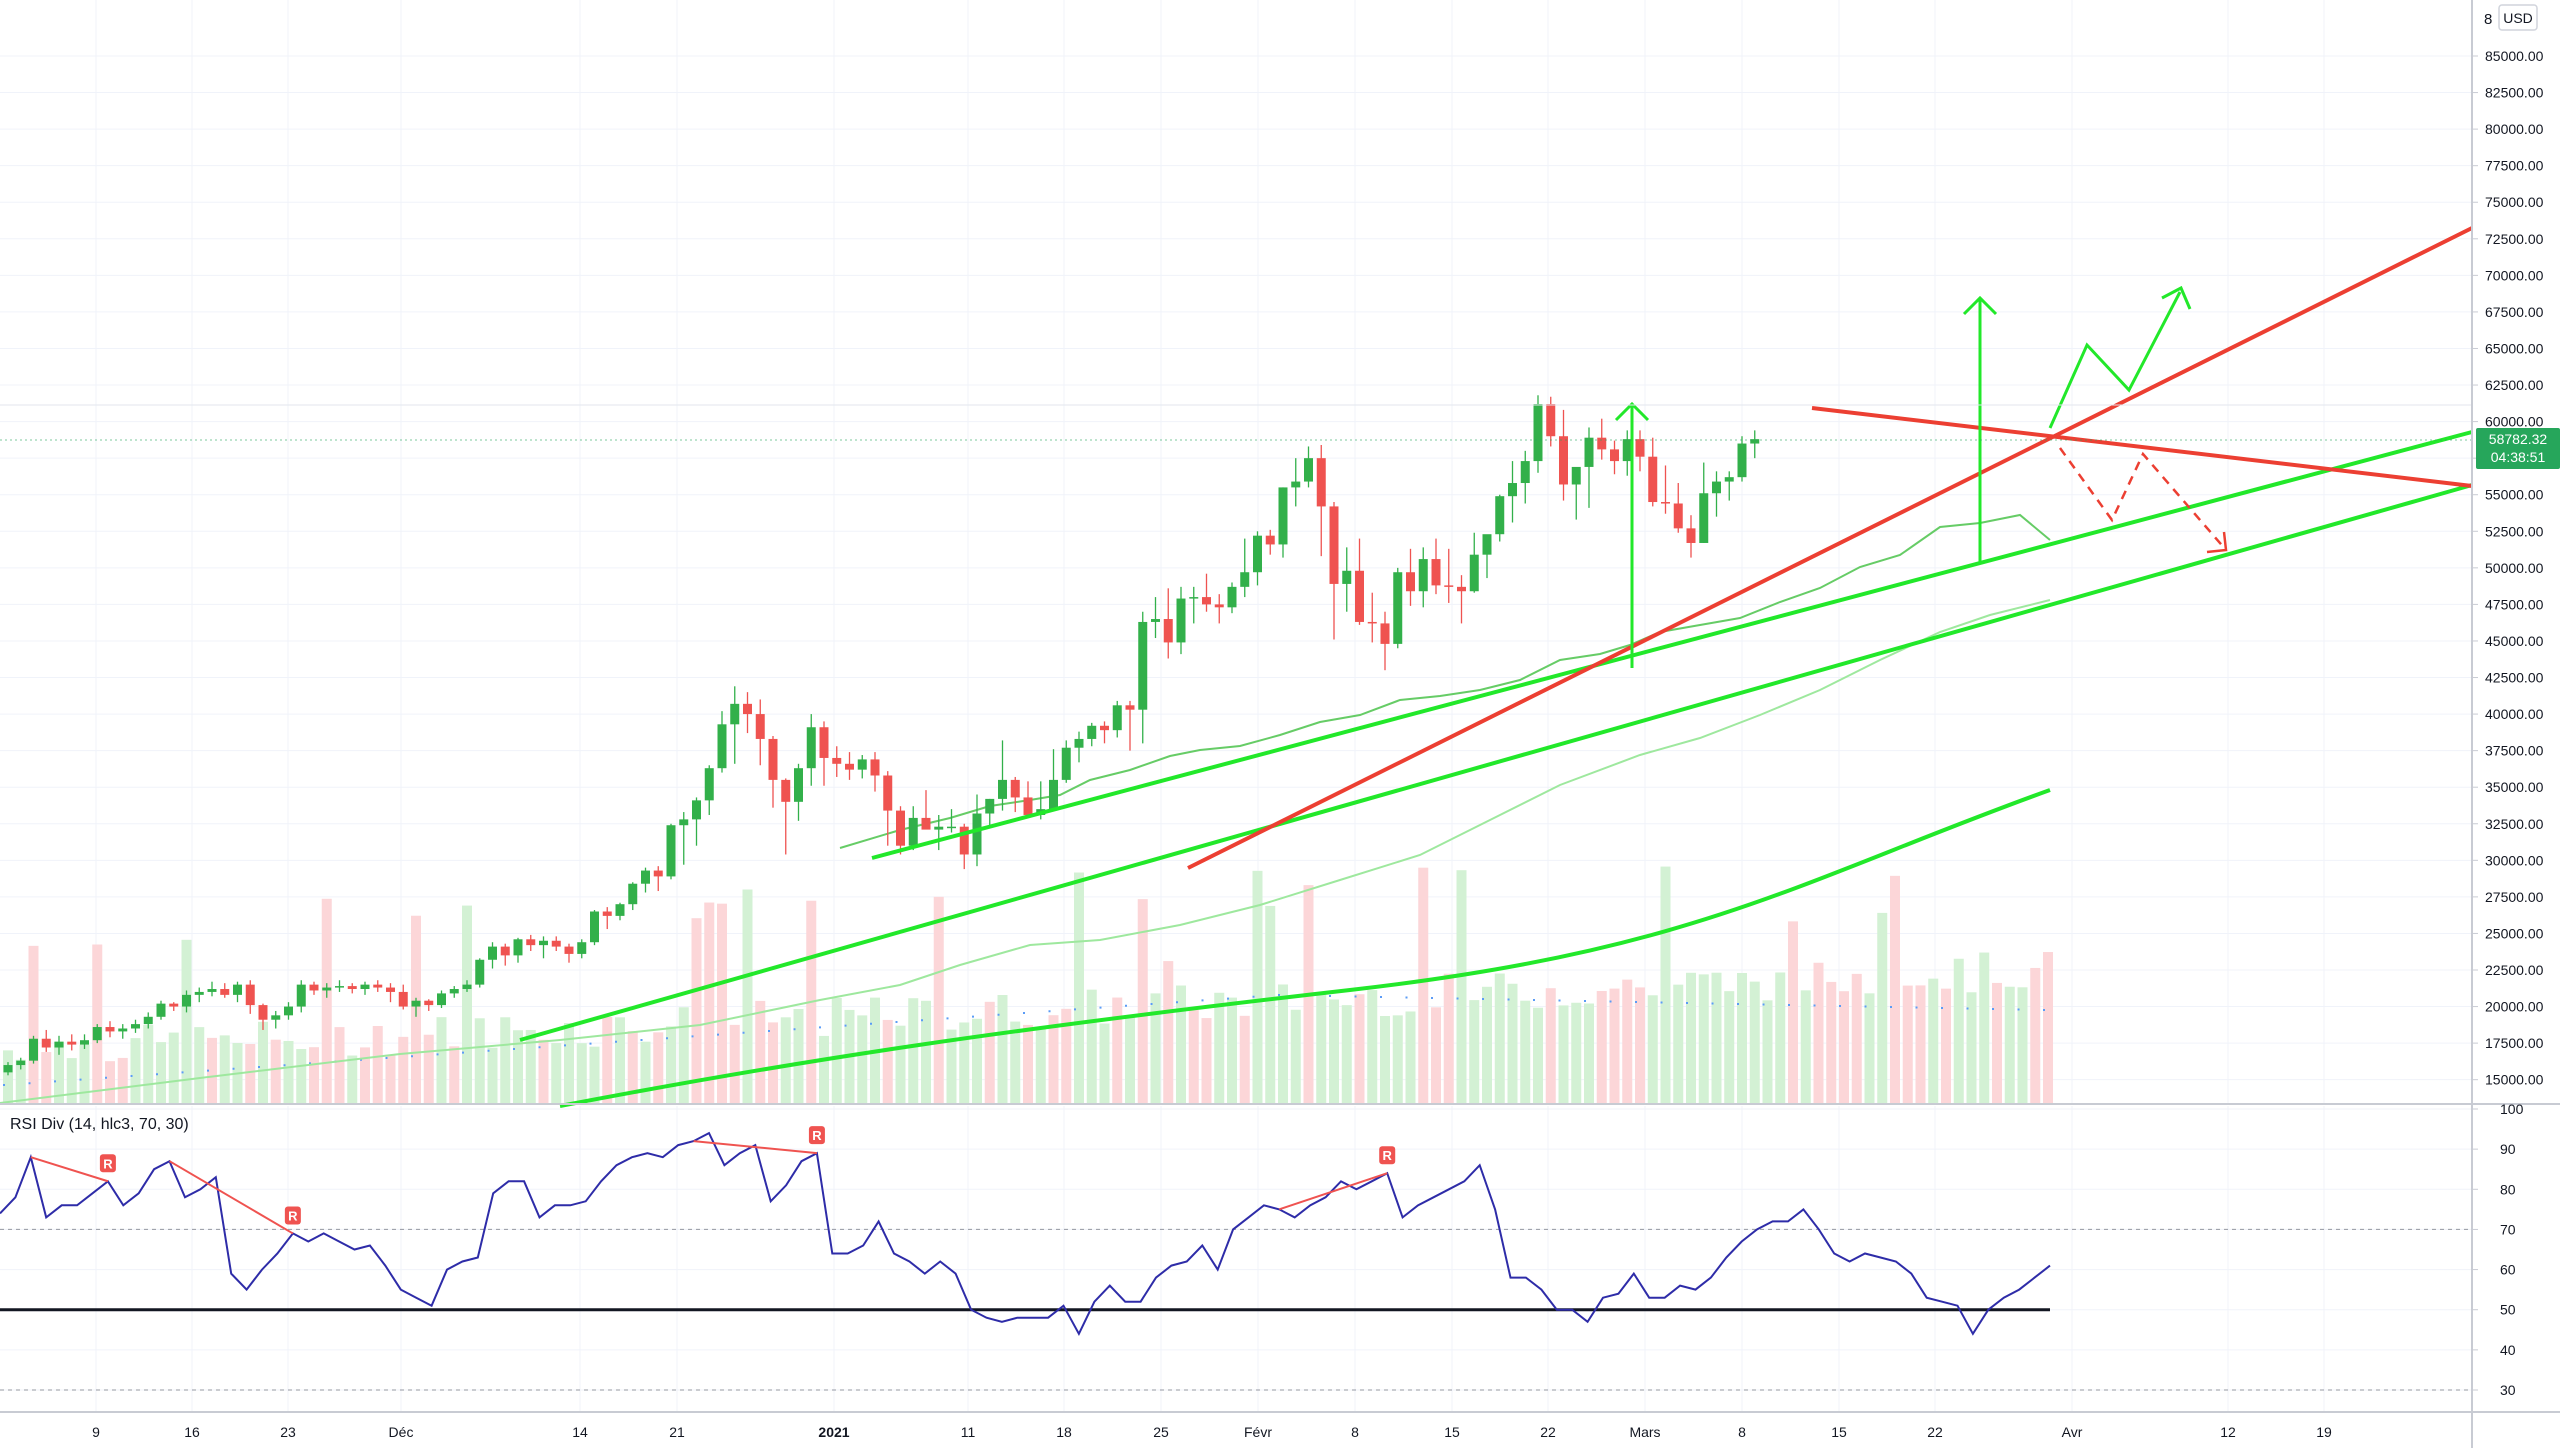 The width and height of the screenshot is (2560, 1453). What do you see at coordinates (99, 1124) in the screenshot?
I see `rsi-indicator-title: RSI Div (14, hlc3, 70, 30)` at bounding box center [99, 1124].